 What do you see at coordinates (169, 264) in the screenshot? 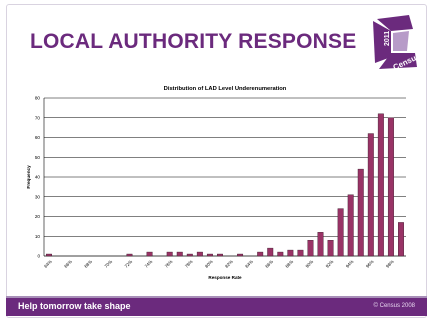
I see `x-tick-label: 76%` at bounding box center [169, 264].